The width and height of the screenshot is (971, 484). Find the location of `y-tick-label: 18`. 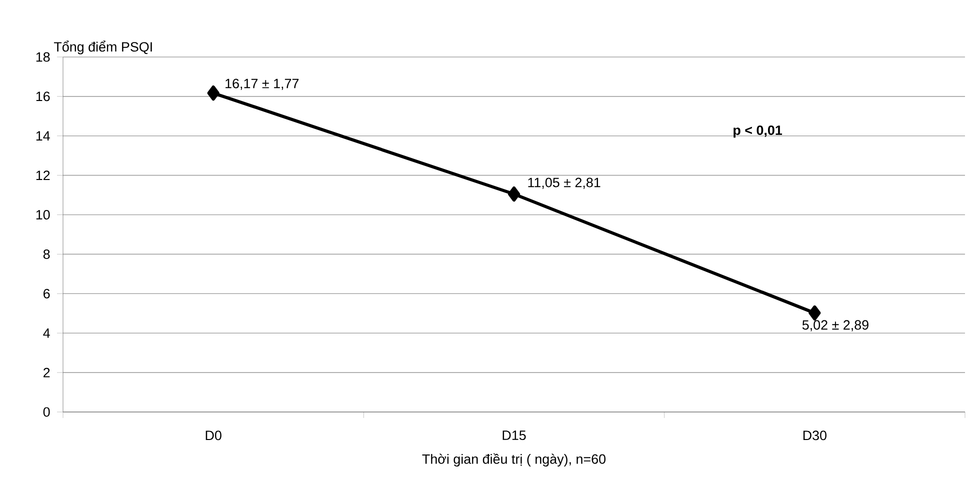

y-tick-label: 18 is located at coordinates (43, 57).